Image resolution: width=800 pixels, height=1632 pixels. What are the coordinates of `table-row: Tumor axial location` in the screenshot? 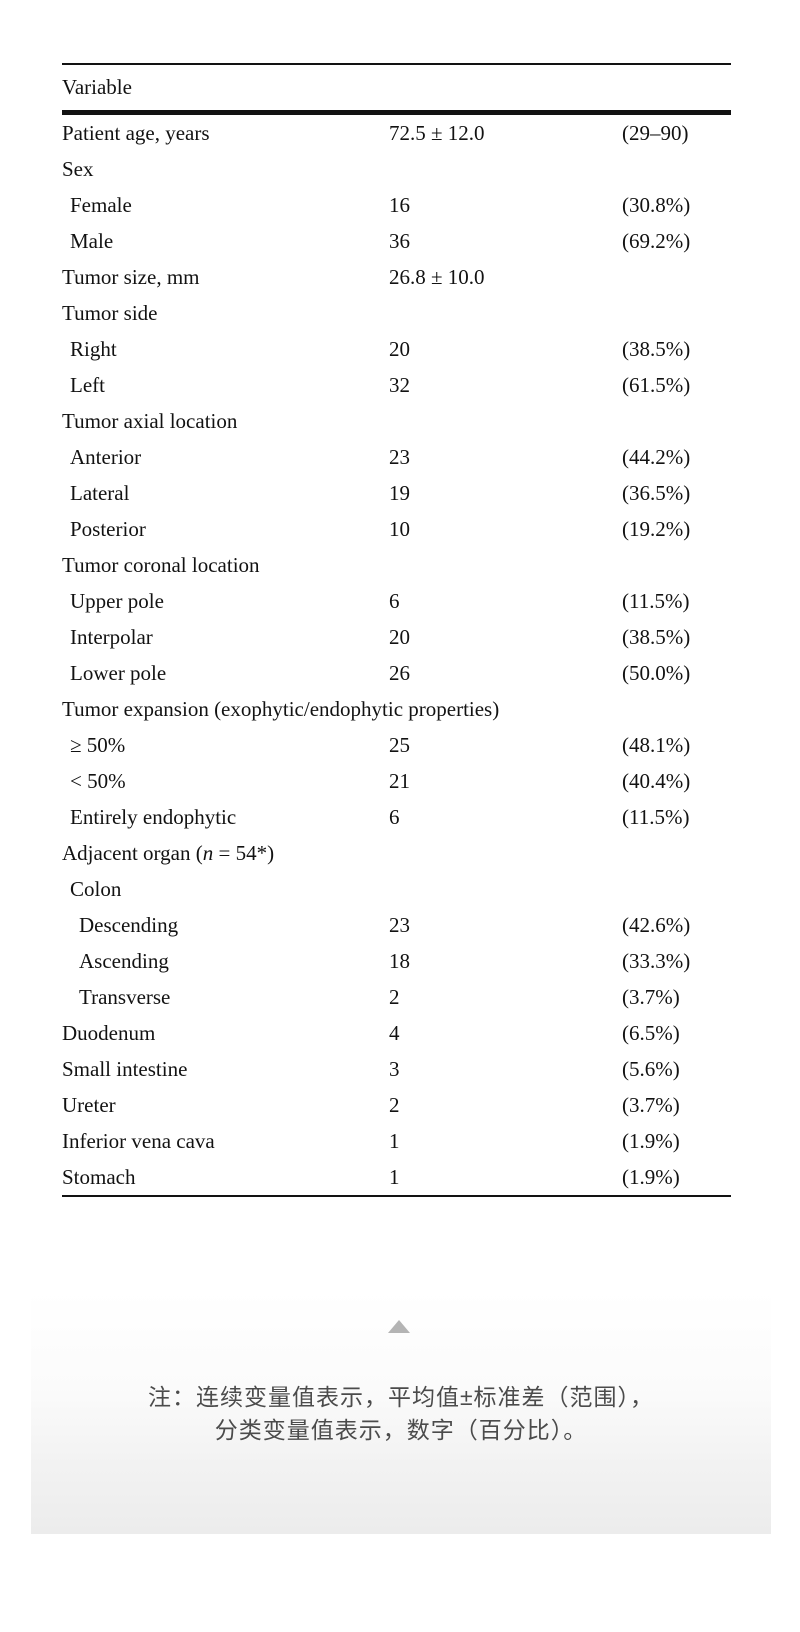 It's located at (396, 421).